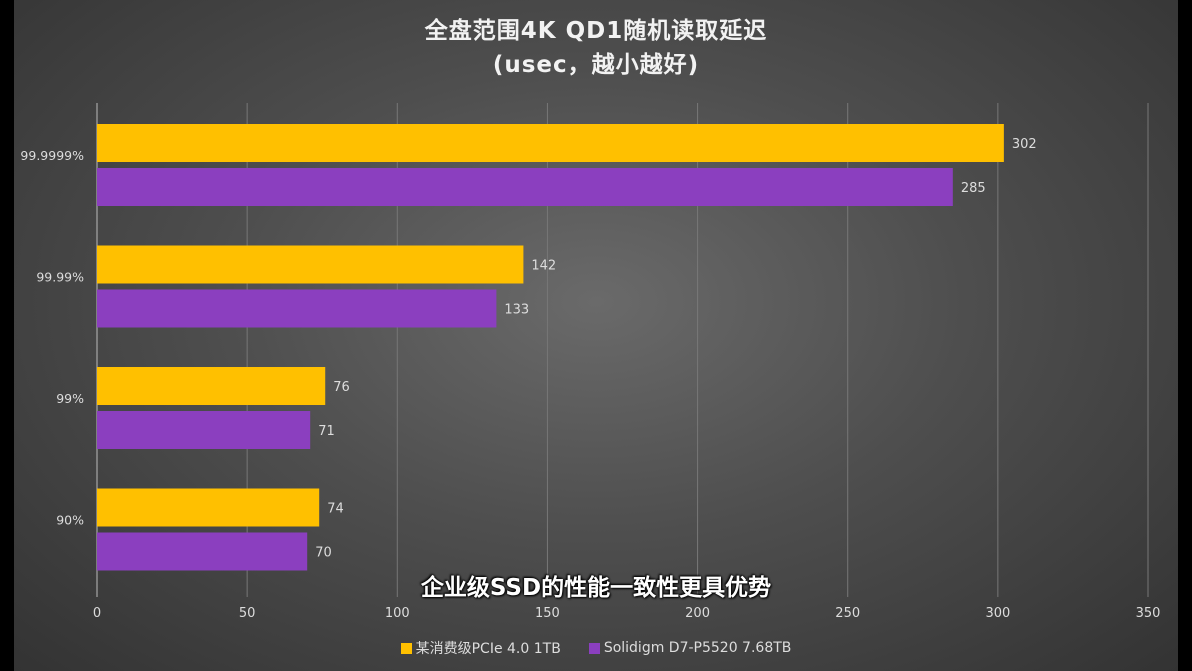 The height and width of the screenshot is (671, 1192). What do you see at coordinates (697, 648) in the screenshot?
I see `legend-label: Solidigm D7-P5520 7.68TB` at bounding box center [697, 648].